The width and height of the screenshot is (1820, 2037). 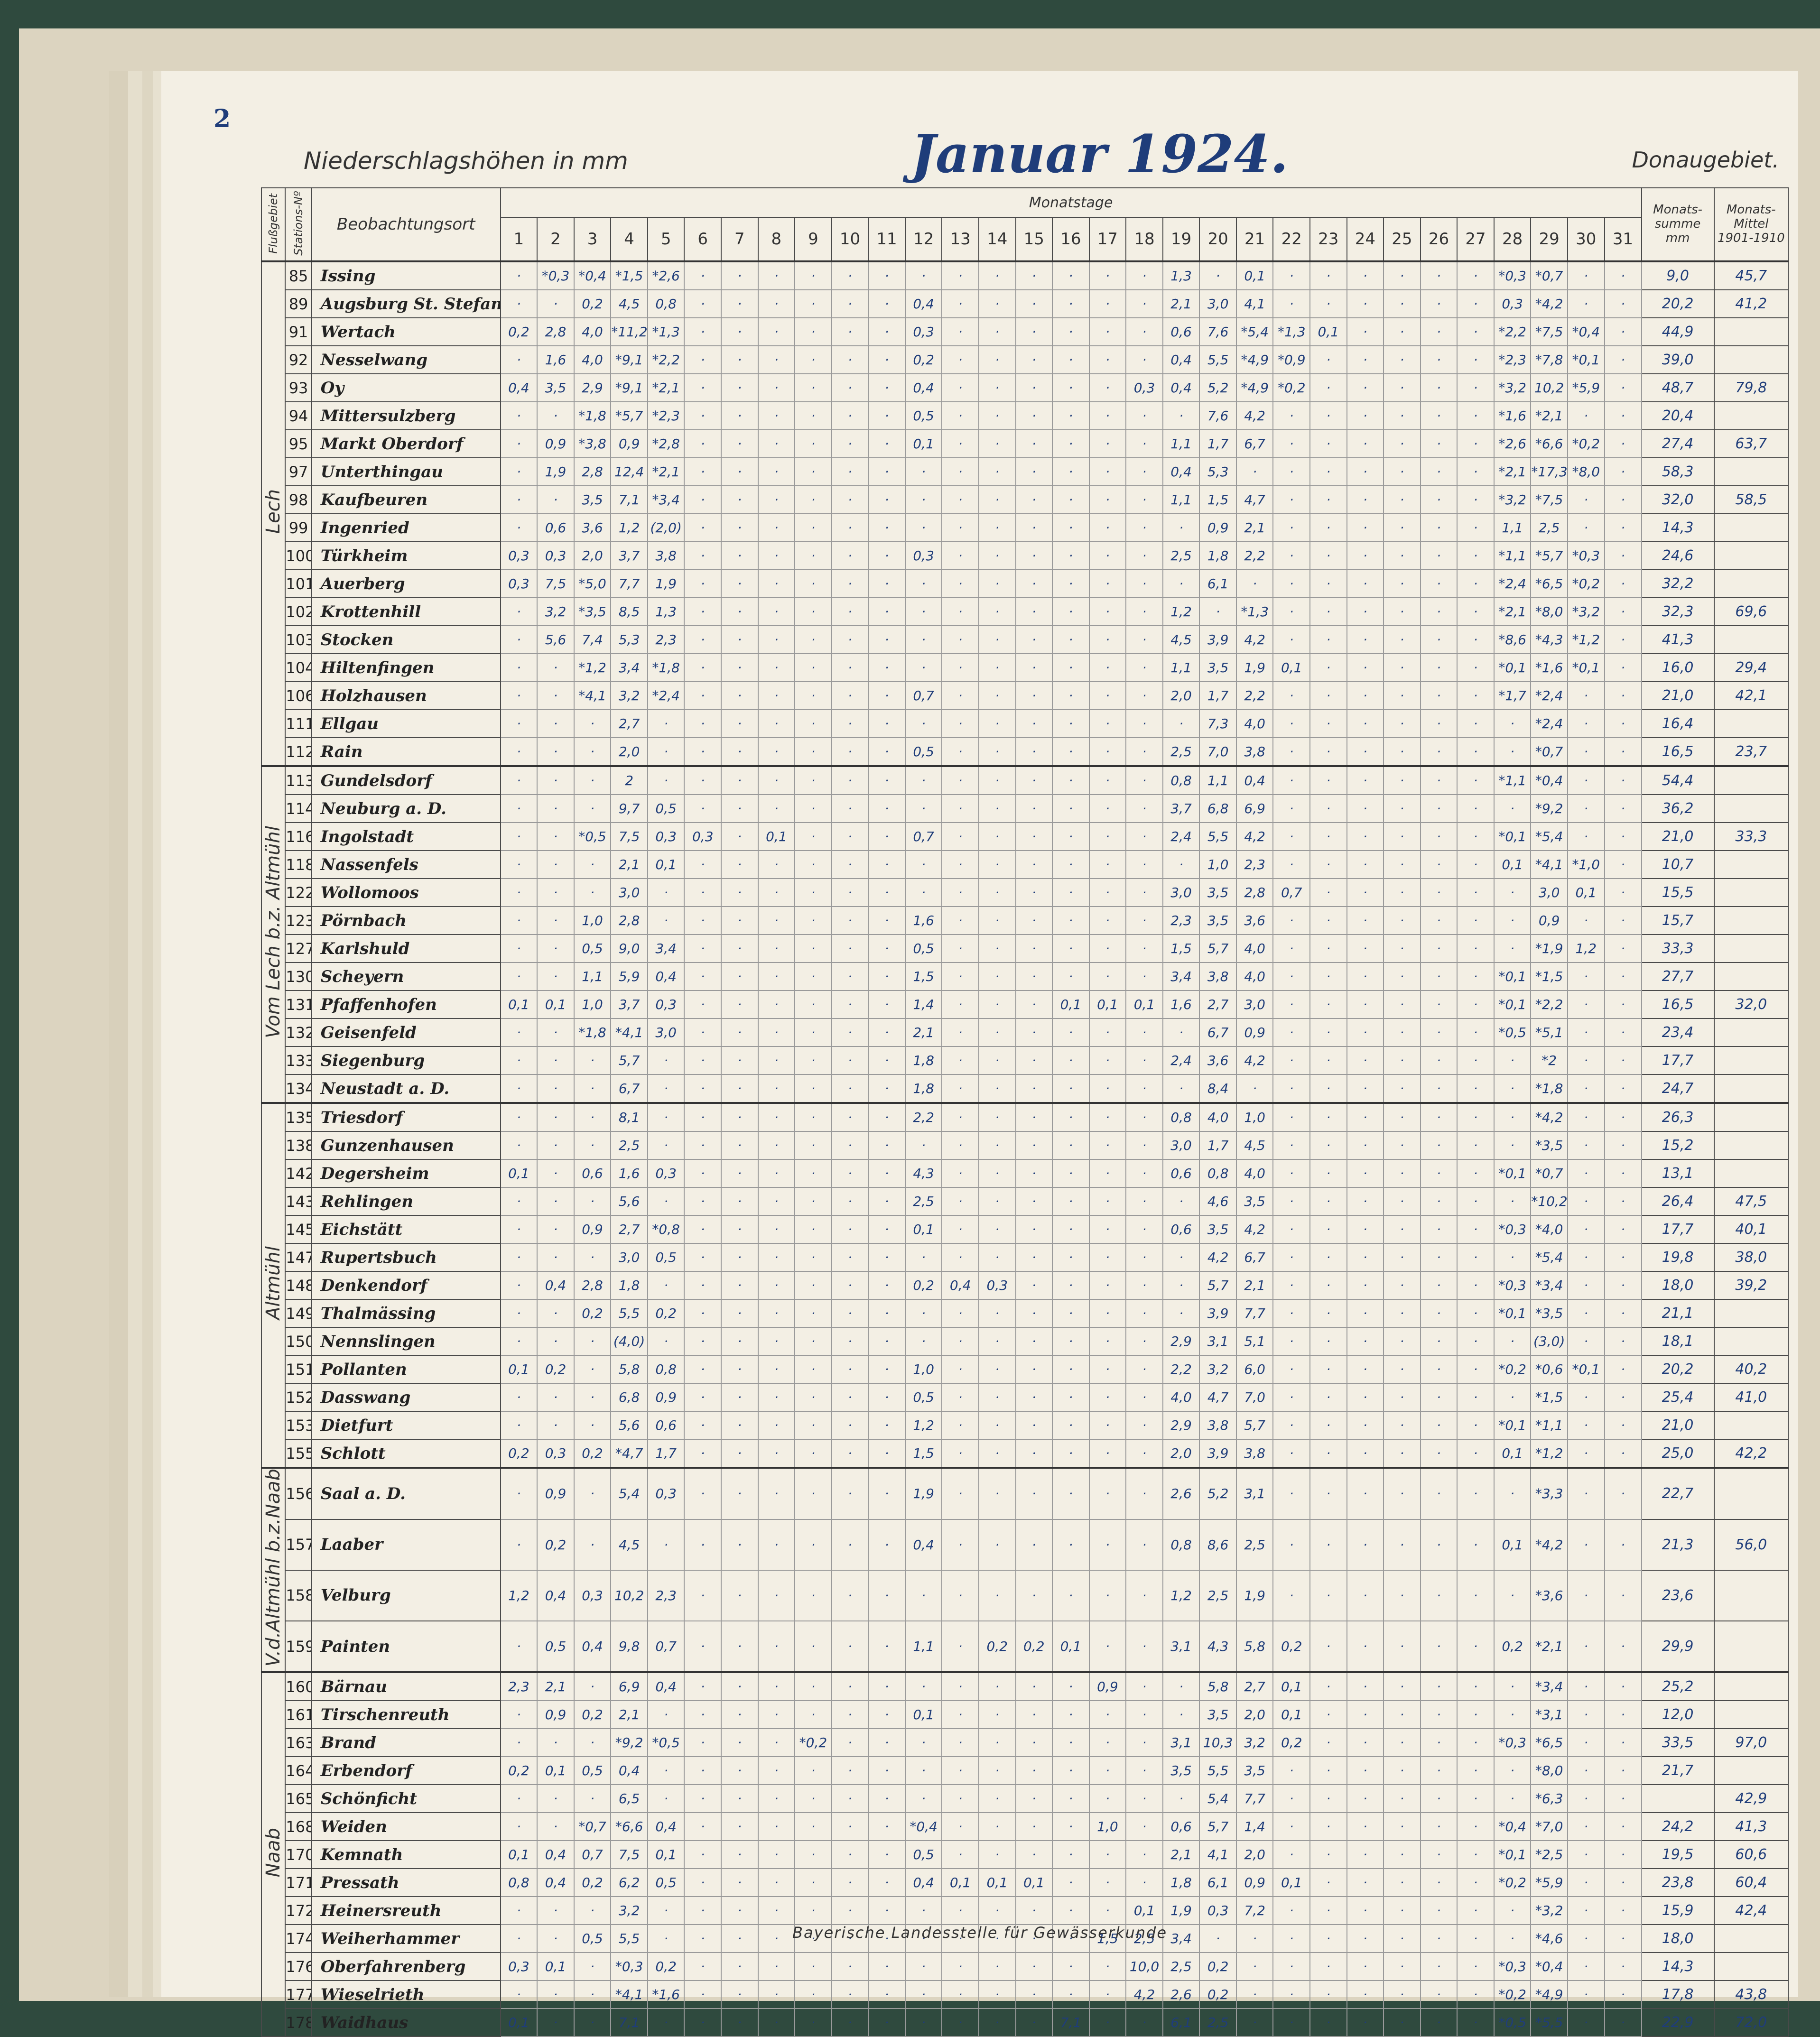 I want to click on day-header: 18, so click(x=1144, y=239).